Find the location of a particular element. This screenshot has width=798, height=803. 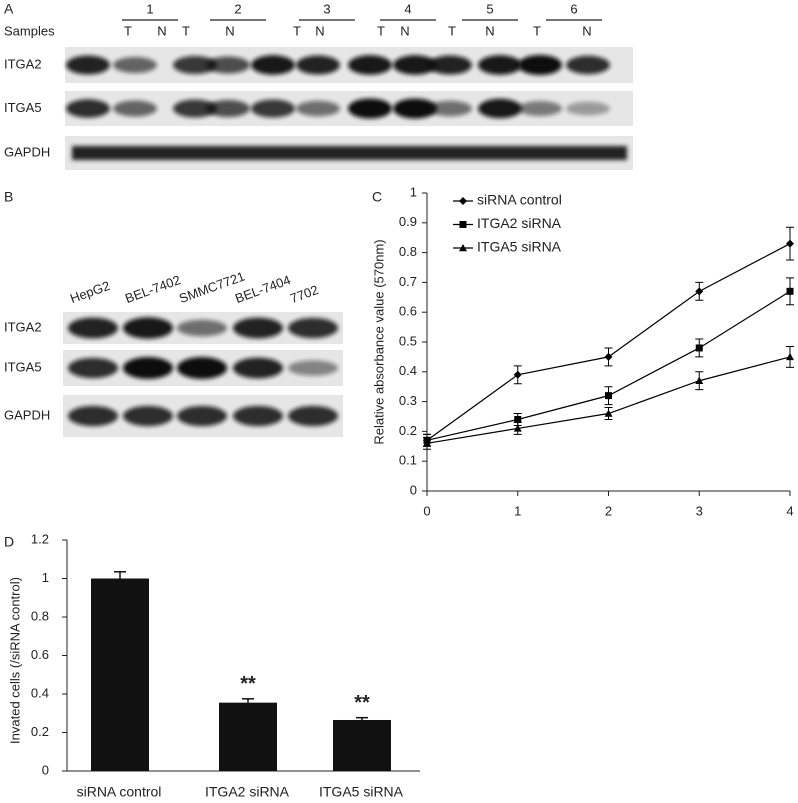

sample-number: 1 is located at coordinates (149, 8).